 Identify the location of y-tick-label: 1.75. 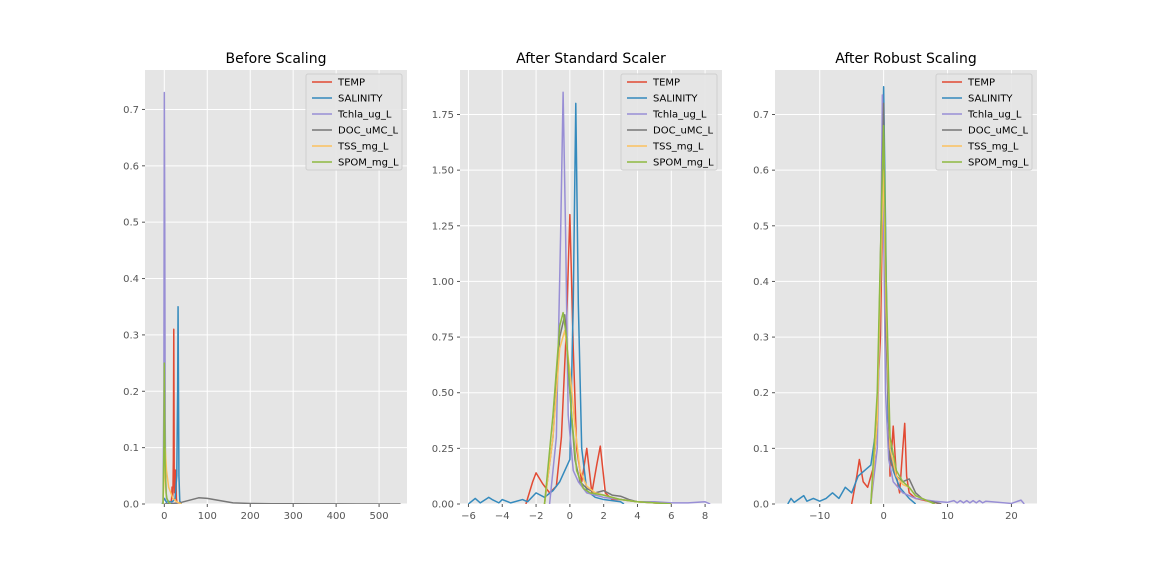
(443, 115).